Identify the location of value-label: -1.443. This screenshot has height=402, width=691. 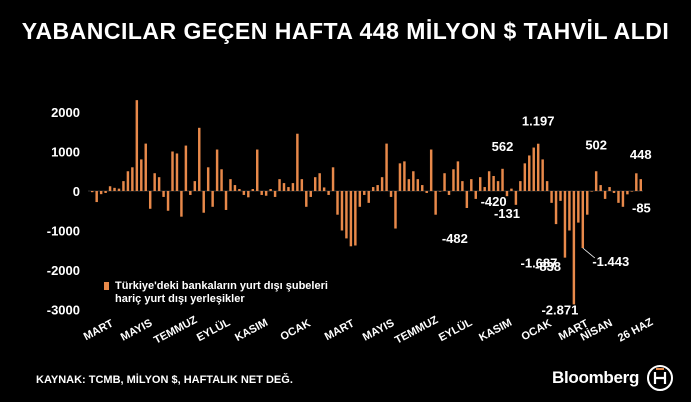
(610, 261).